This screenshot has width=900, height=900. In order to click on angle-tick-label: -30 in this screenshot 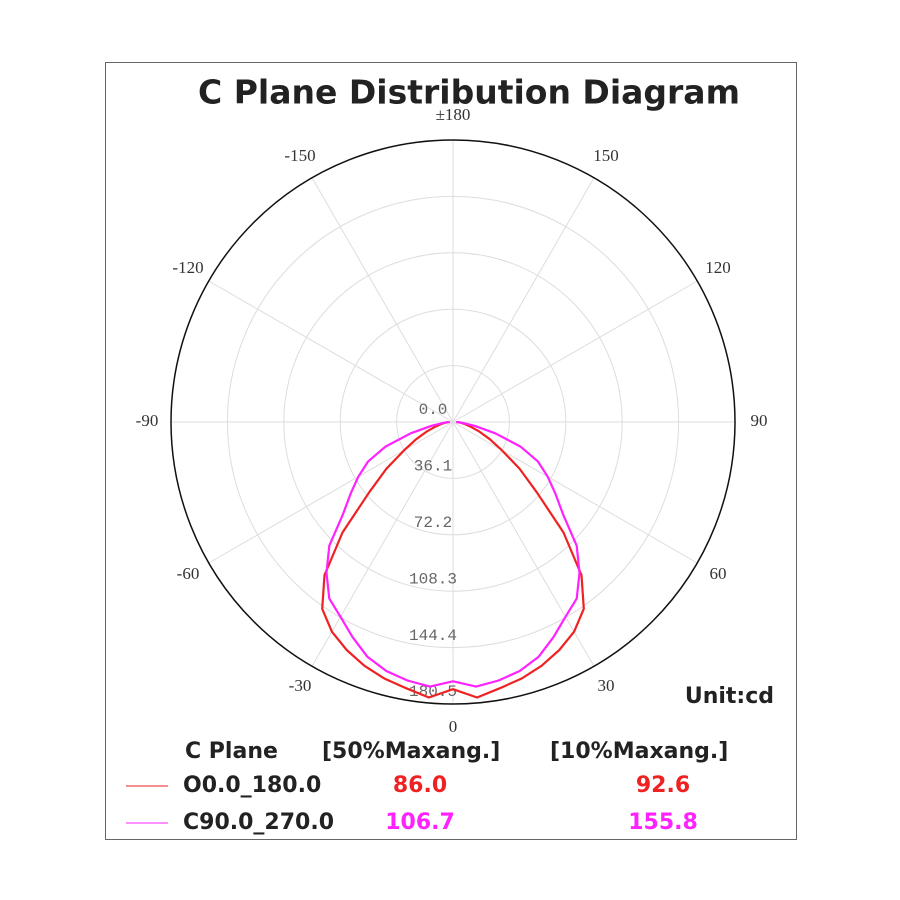, I will do `click(300, 685)`.